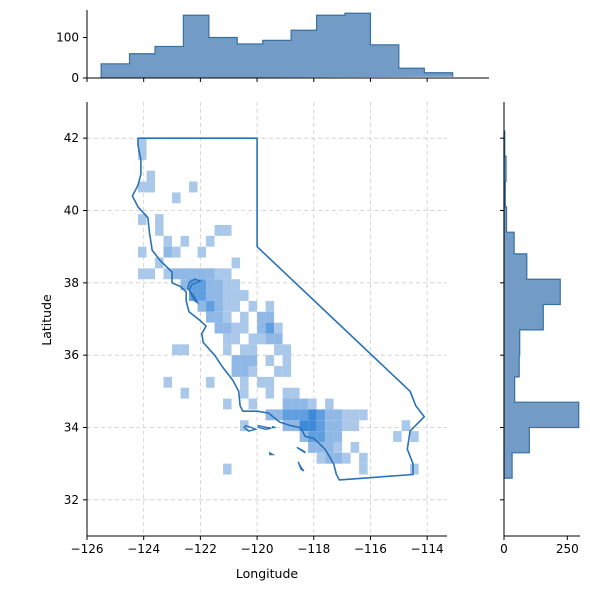  I want to click on top-hist-y-tick-label: 0, so click(75, 78).